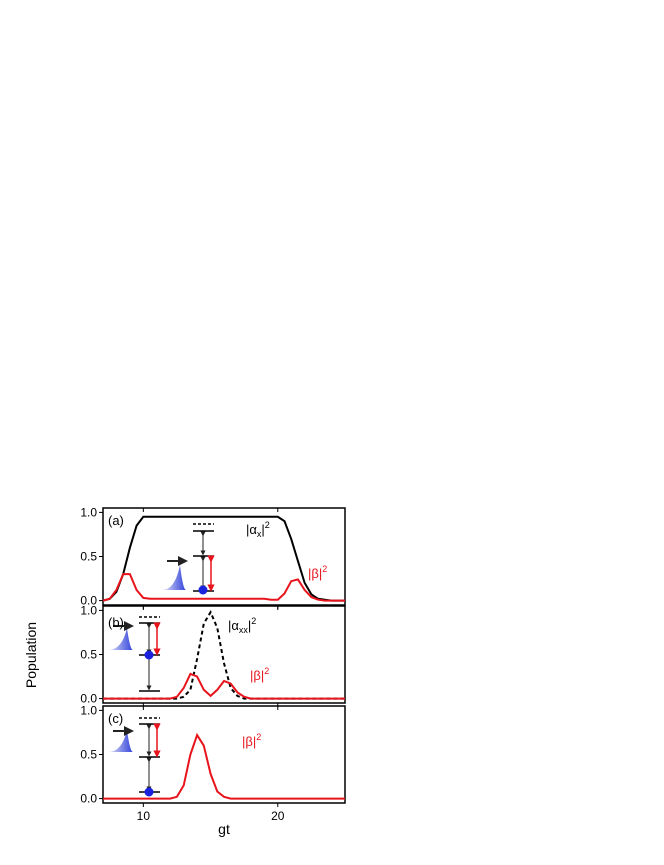 This screenshot has height=865, width=664. I want to click on inset-c, so click(134, 757).